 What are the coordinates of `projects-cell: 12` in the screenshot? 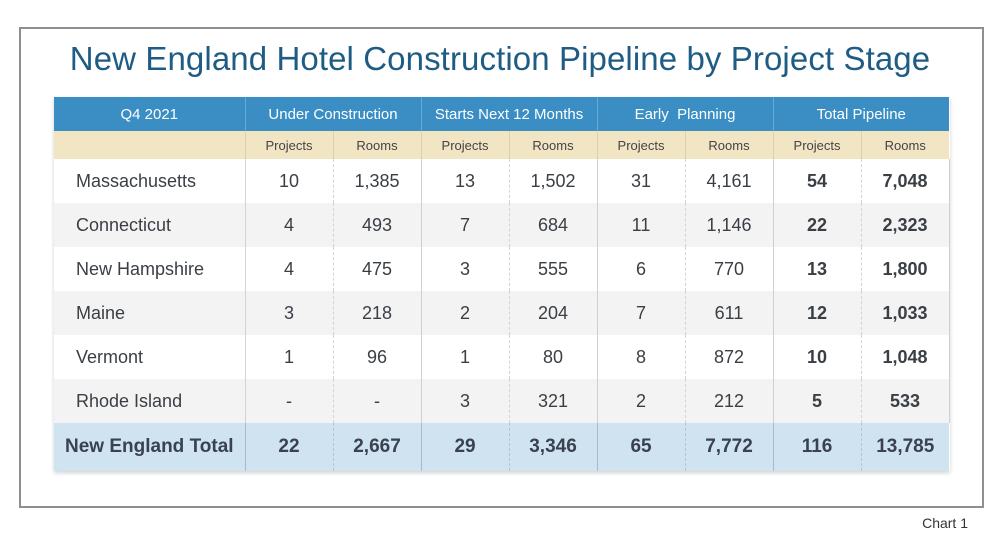 It's located at (817, 313).